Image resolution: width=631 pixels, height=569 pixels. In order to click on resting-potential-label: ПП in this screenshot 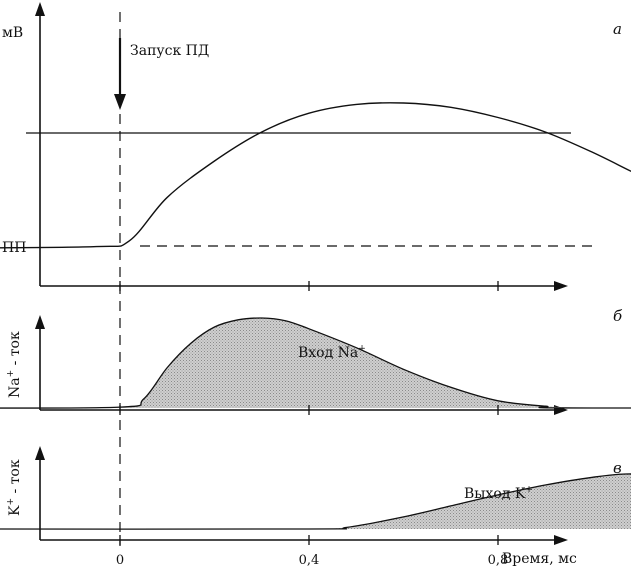, I will do `click(14, 248)`.